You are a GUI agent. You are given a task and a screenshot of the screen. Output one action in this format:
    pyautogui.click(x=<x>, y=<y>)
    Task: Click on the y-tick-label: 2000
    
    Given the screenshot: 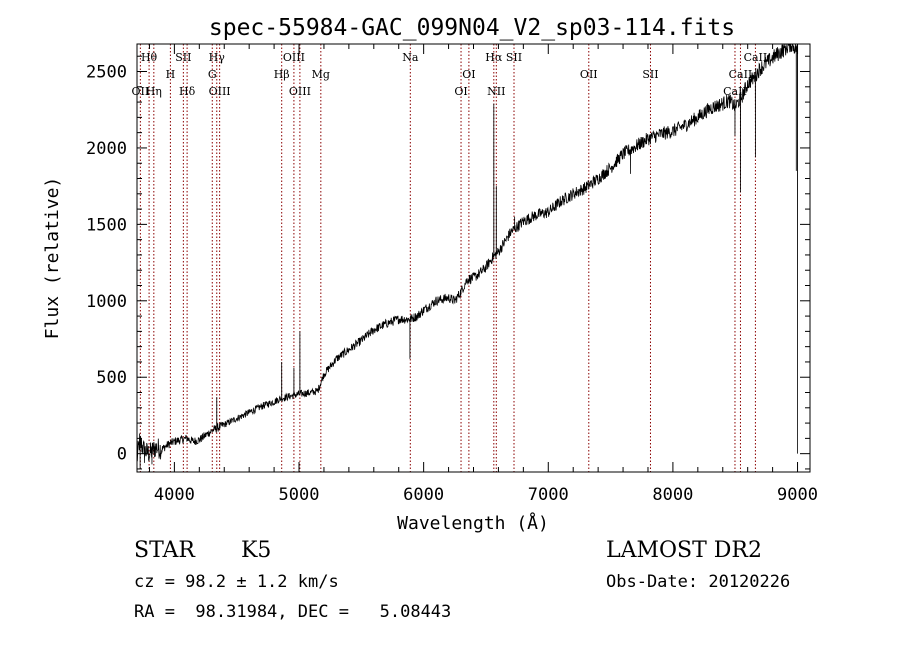 What is the action you would take?
    pyautogui.click(x=106, y=149)
    